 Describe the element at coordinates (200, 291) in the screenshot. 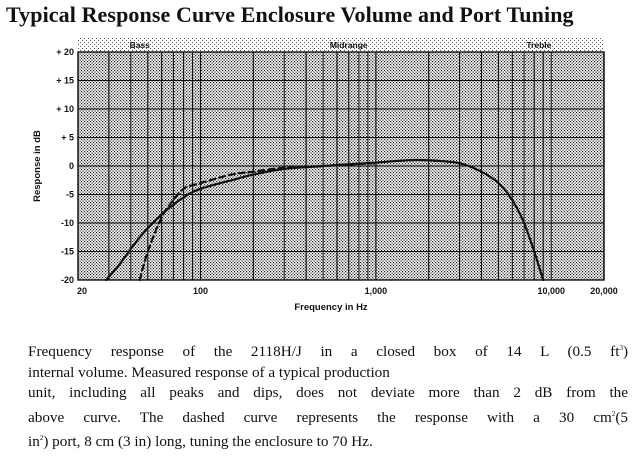

I see `x-tick-label: 100` at that location.